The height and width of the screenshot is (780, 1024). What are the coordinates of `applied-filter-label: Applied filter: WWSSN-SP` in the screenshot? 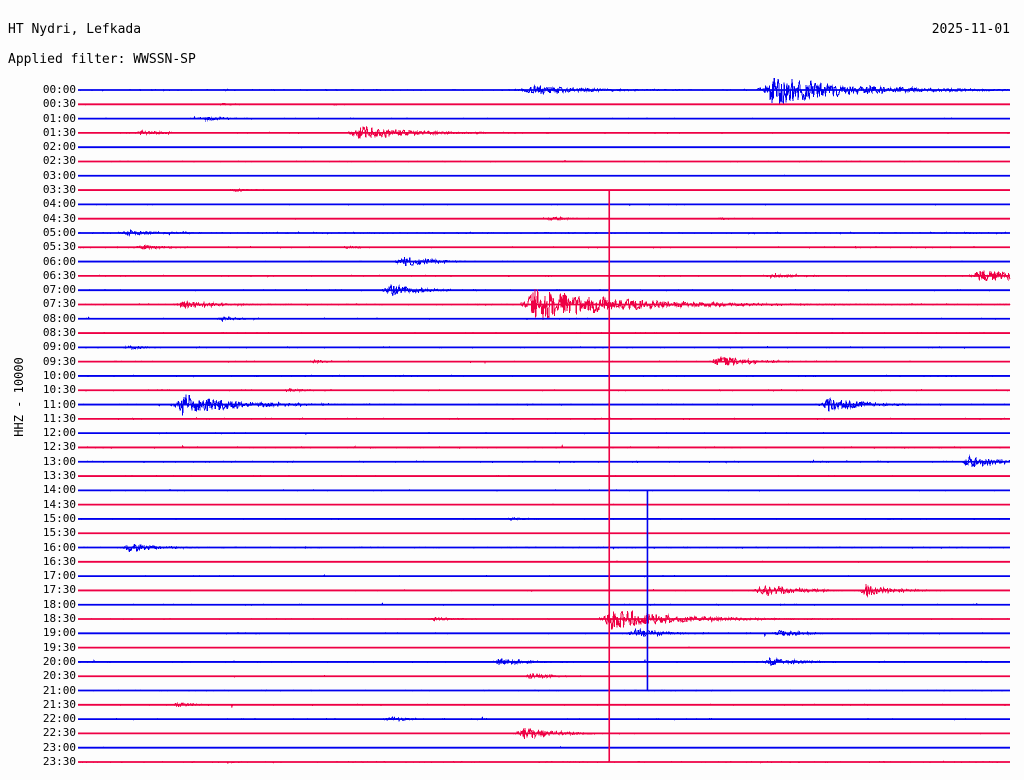 It's located at (102, 59).